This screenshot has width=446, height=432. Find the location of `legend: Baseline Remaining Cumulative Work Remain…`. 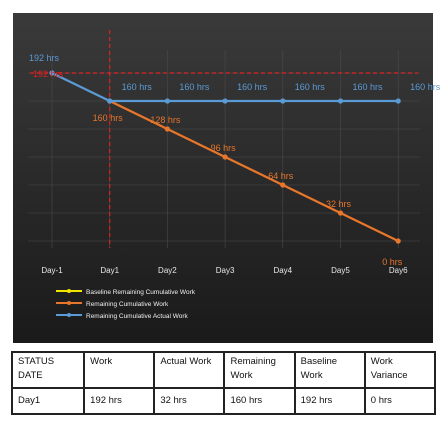

legend: Baseline Remaining Cumulative Work Remain… is located at coordinates (126, 304).